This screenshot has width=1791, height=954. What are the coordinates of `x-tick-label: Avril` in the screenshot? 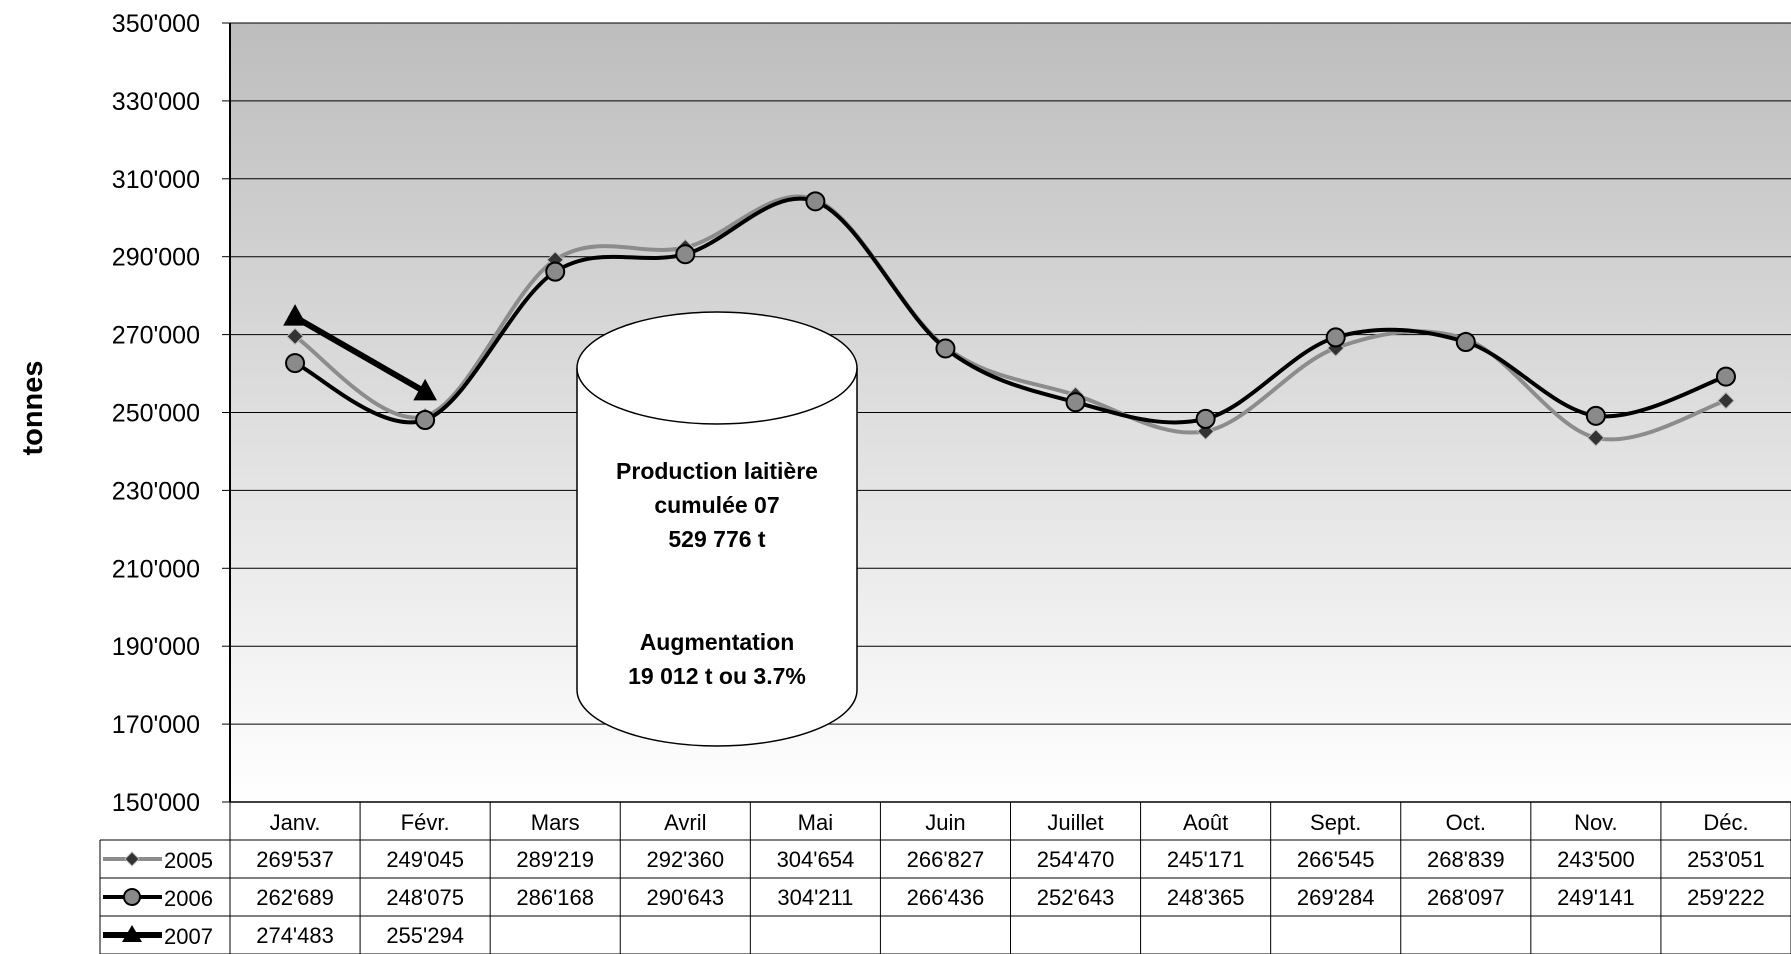 It's located at (685, 822).